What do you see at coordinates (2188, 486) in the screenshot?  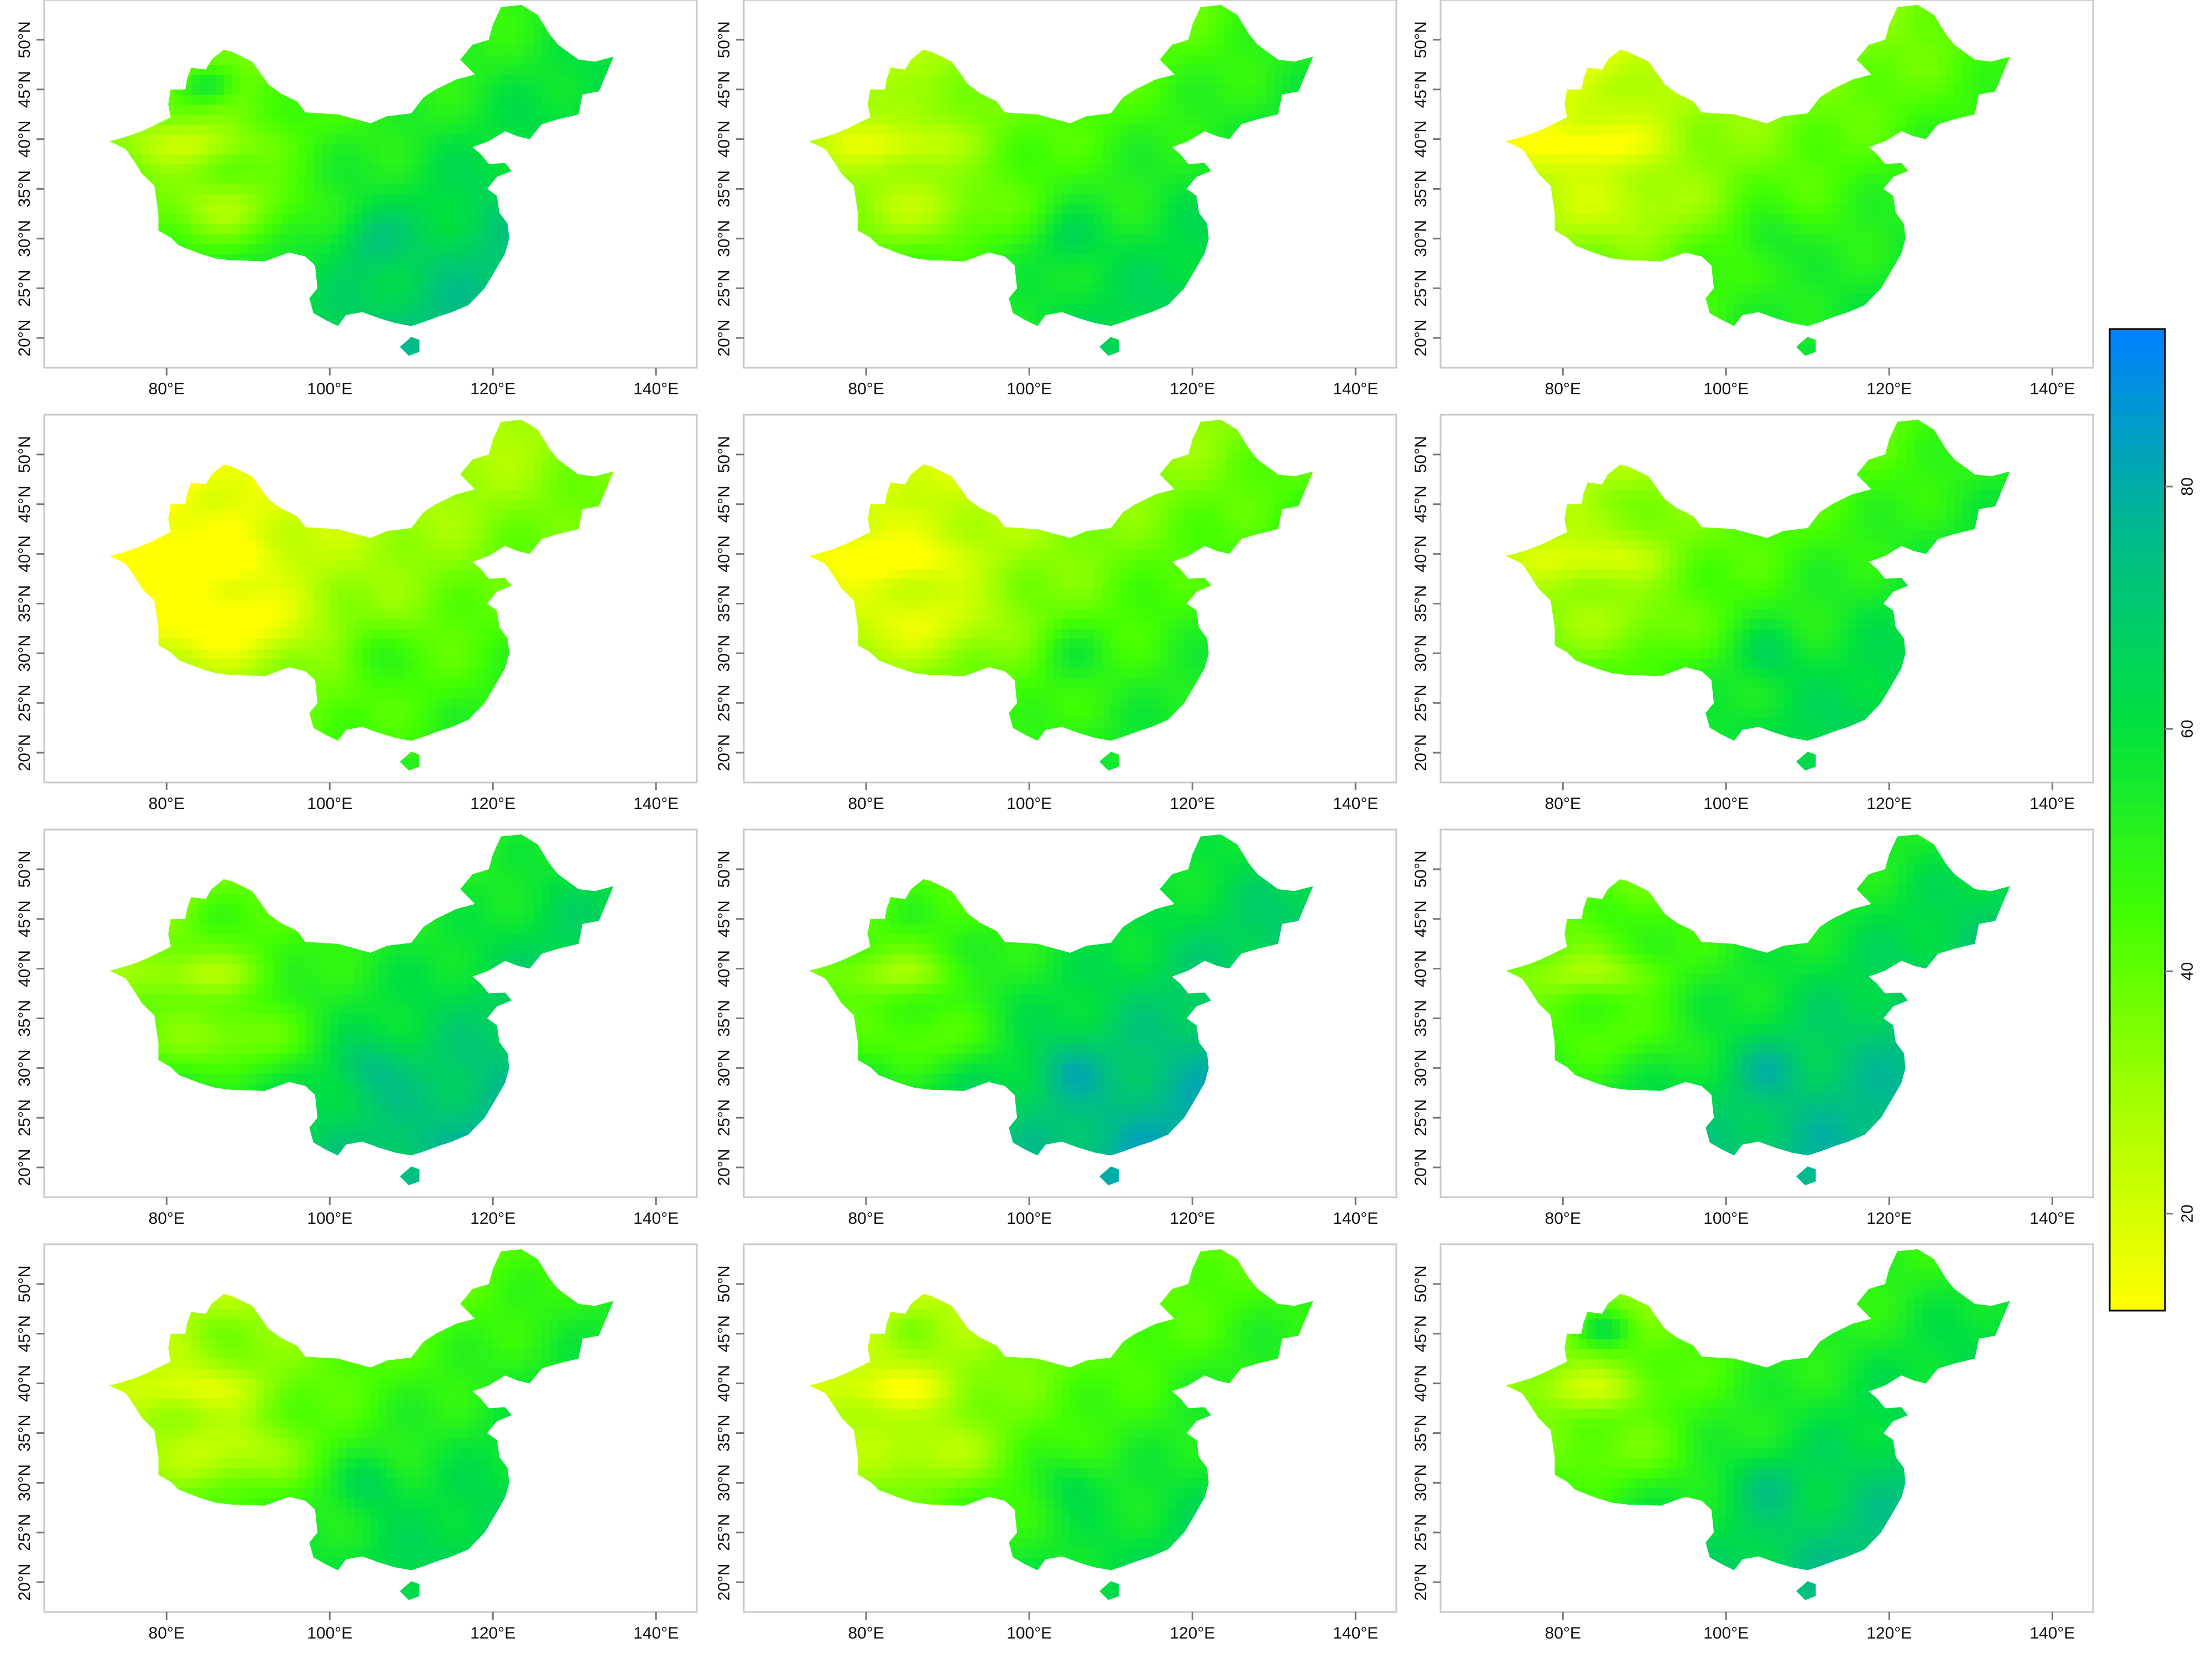 I see `colorbar-tick-label: 80` at bounding box center [2188, 486].